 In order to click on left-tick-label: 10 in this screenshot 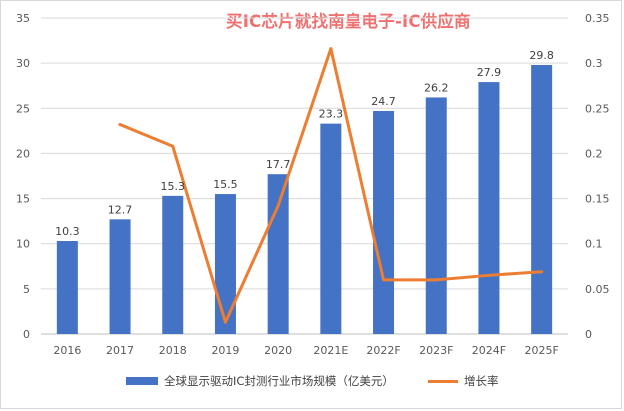, I will do `click(23, 244)`.